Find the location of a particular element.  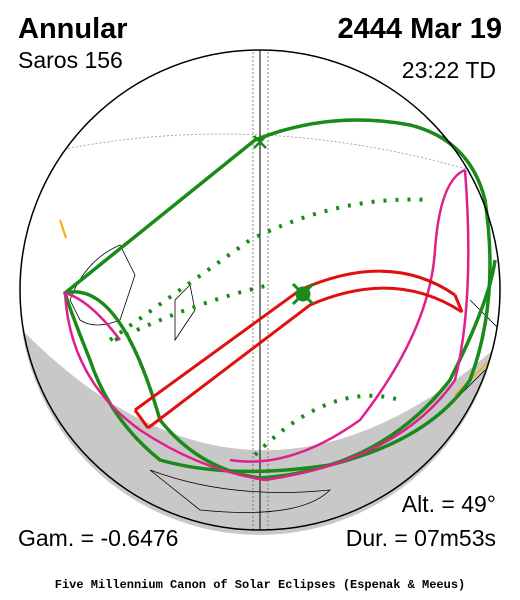

annular-path-end is located at coordinates (298, 361).